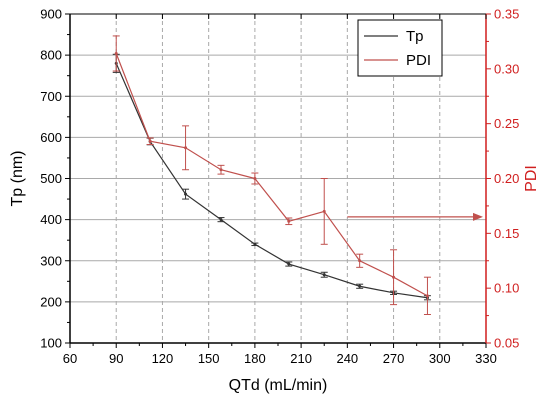 This screenshot has width=550, height=402. What do you see at coordinates (506, 68) in the screenshot?
I see `y2-tick-label: 0.30` at bounding box center [506, 68].